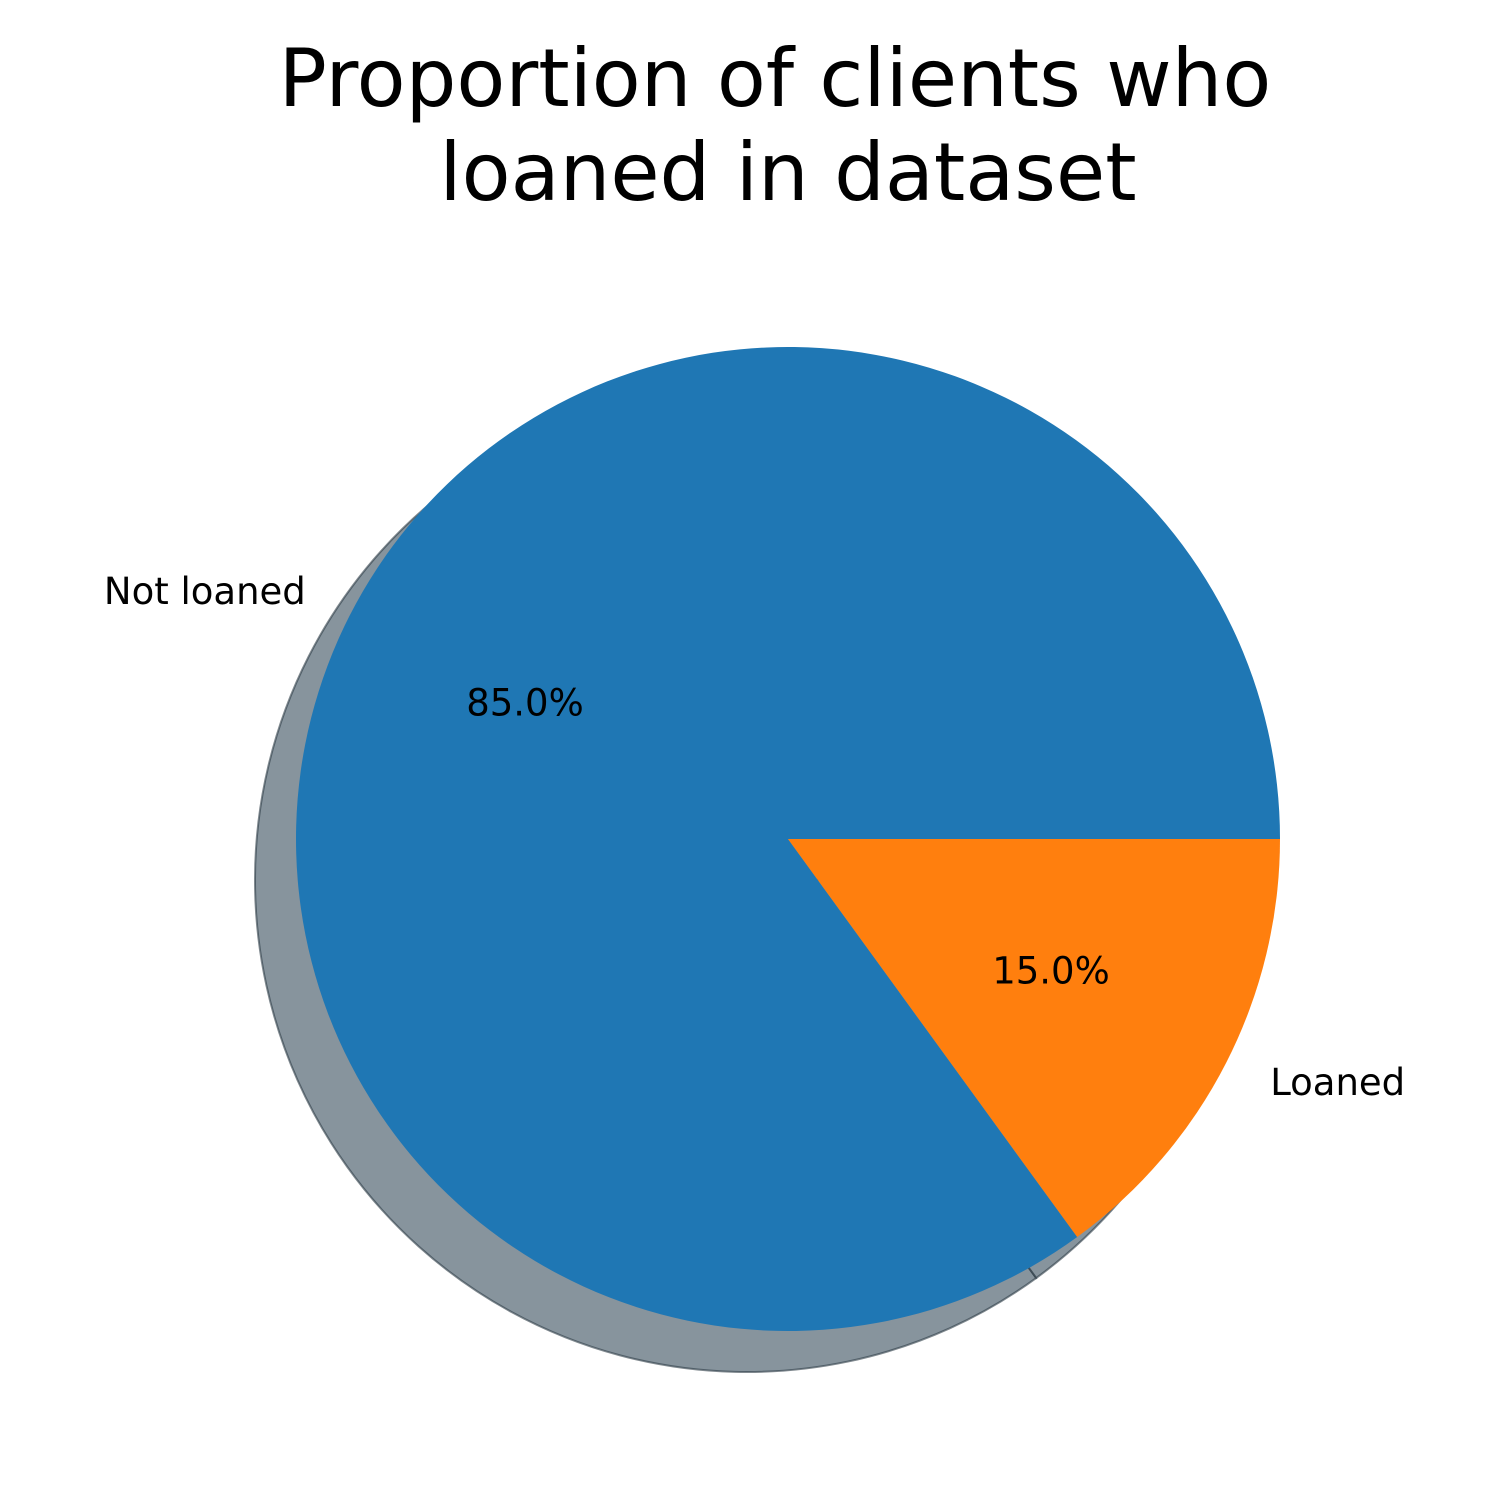 The width and height of the screenshot is (1500, 1500). Describe the element at coordinates (1337, 1082) in the screenshot. I see `slice-label-loaned: Loaned` at that location.